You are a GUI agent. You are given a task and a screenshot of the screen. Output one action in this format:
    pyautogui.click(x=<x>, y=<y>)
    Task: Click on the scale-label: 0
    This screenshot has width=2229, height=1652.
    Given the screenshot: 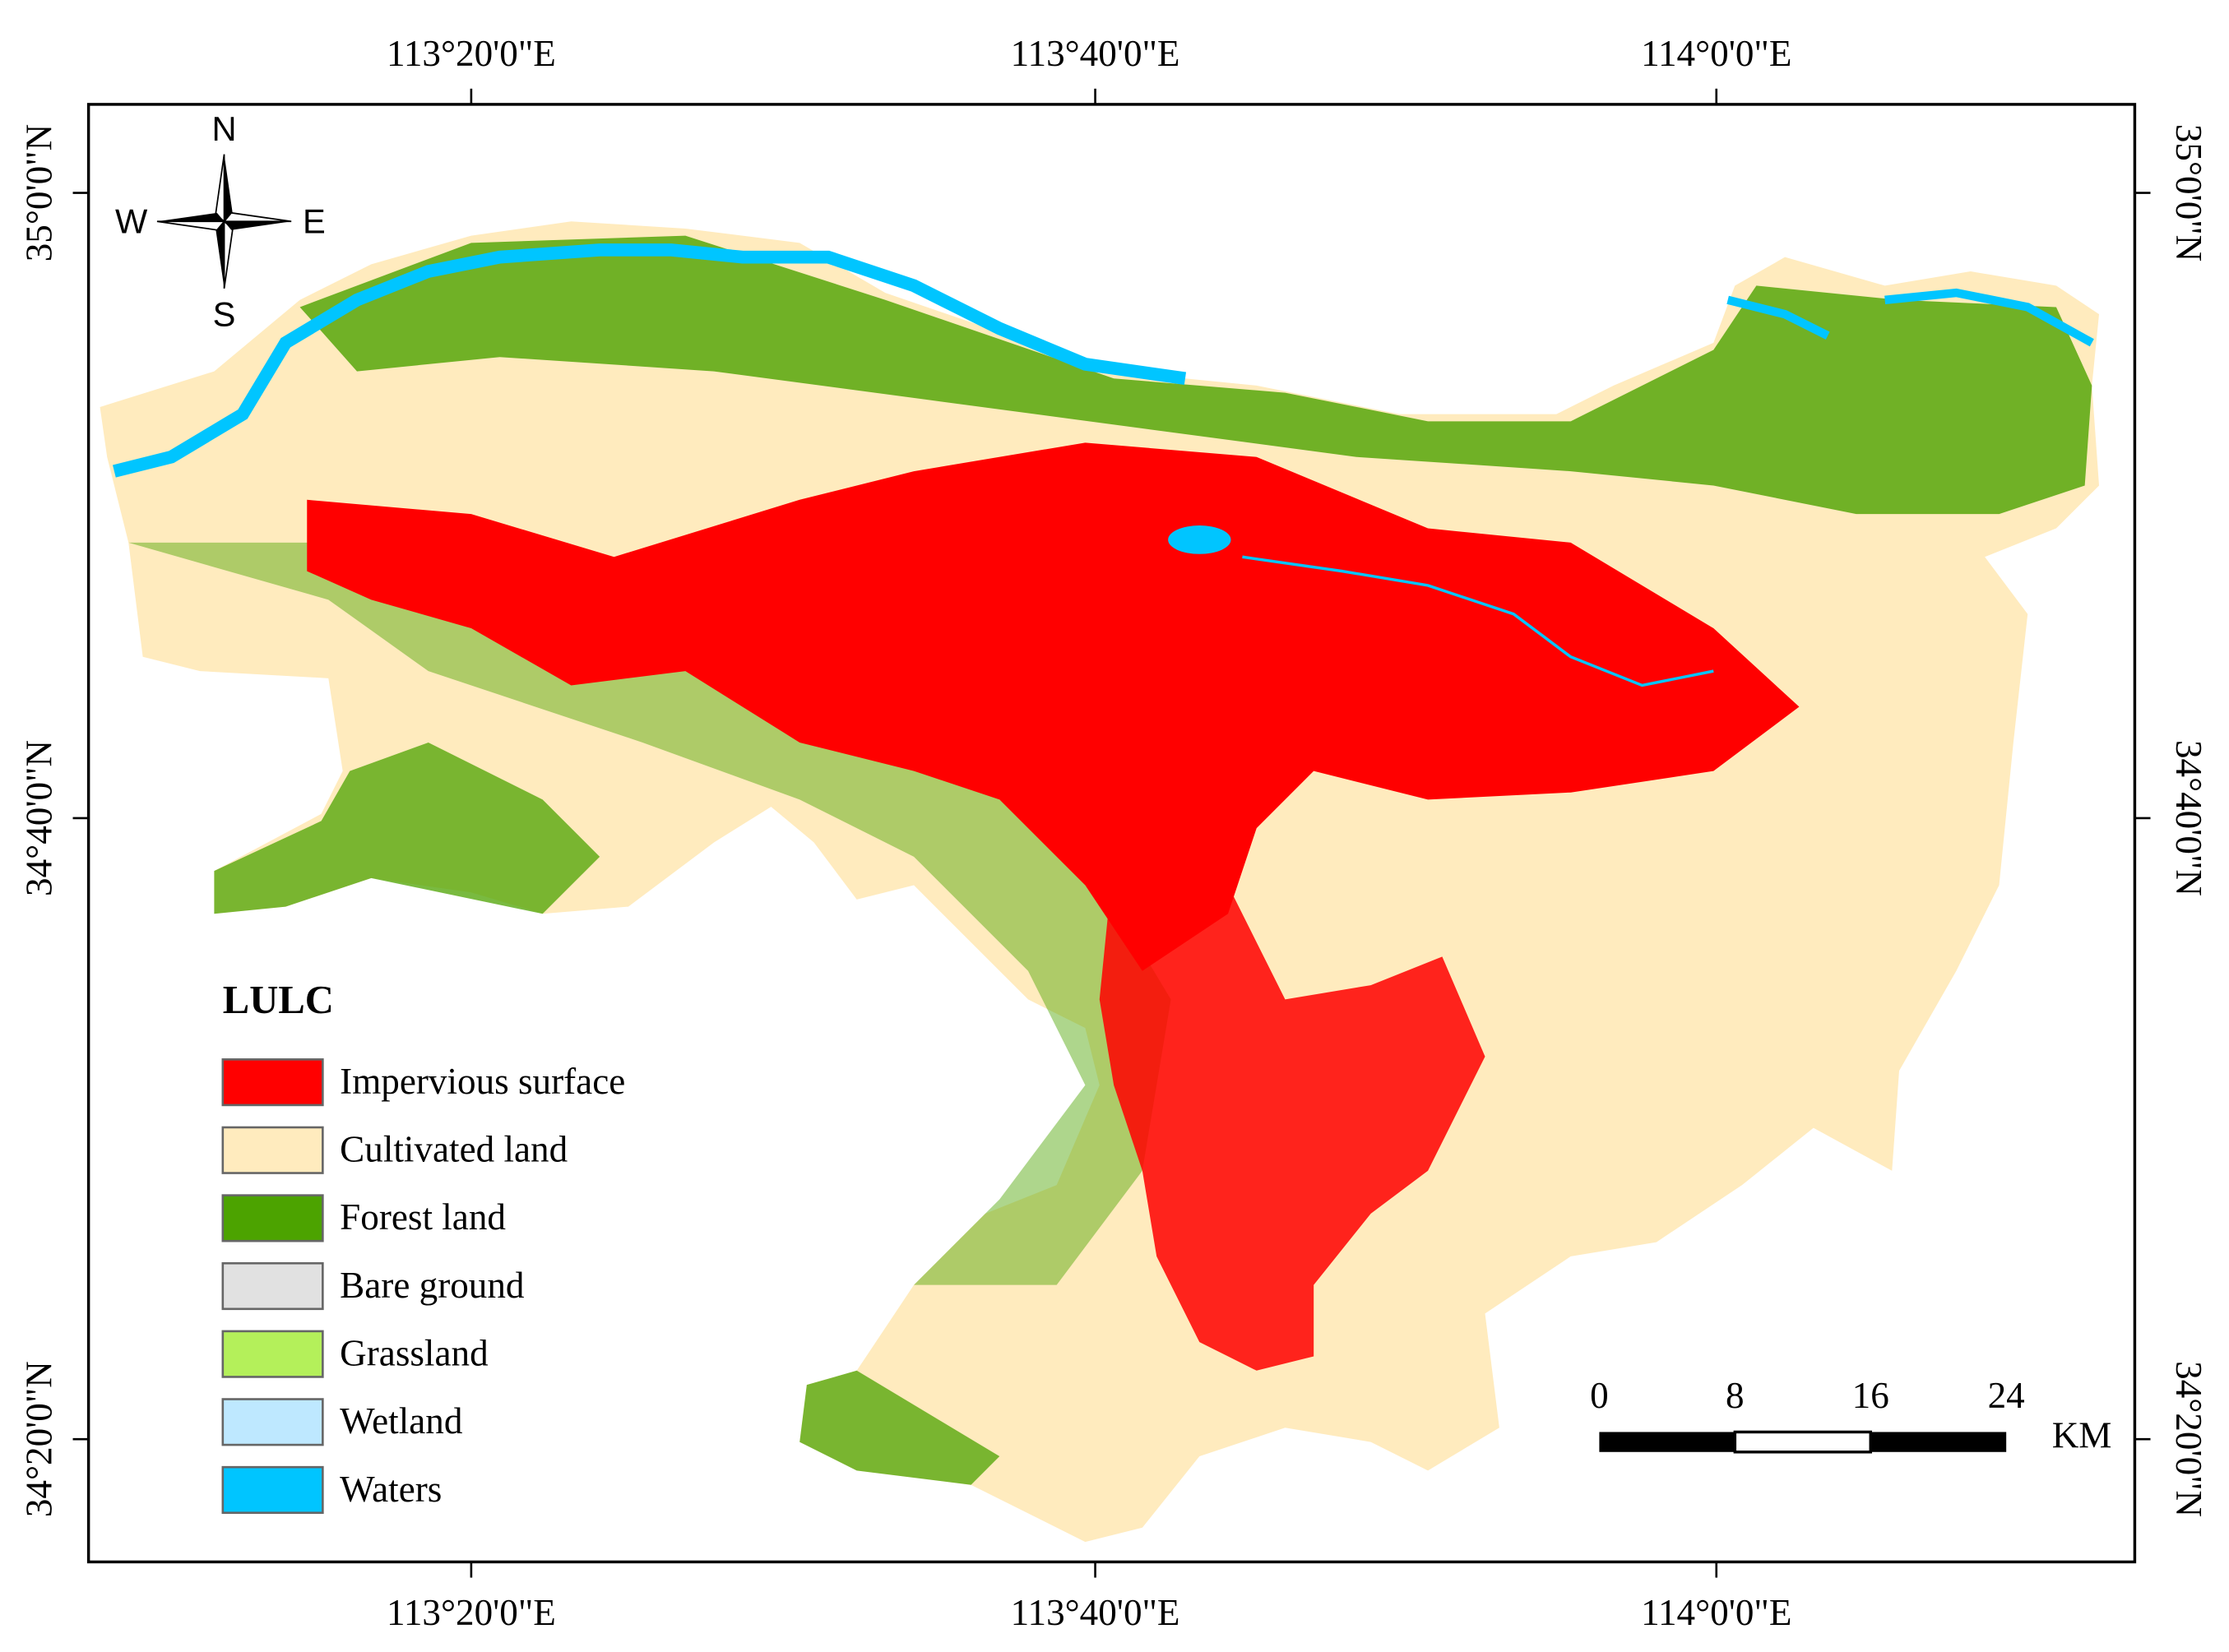 What is the action you would take?
    pyautogui.click(x=1599, y=1396)
    